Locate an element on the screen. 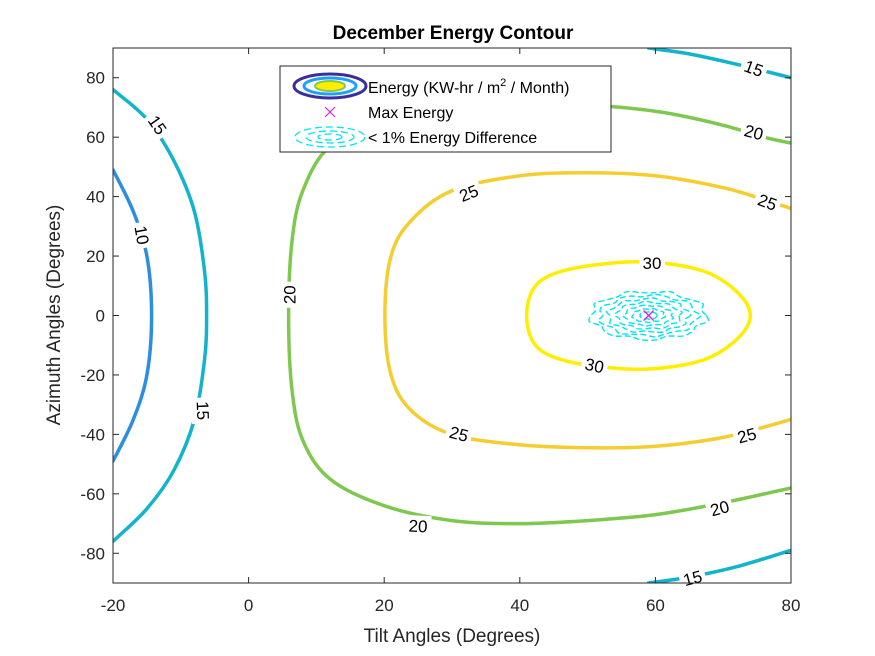 Image resolution: width=875 pixels, height=656 pixels. contour-label-20-4-2: 20 is located at coordinates (719, 508).